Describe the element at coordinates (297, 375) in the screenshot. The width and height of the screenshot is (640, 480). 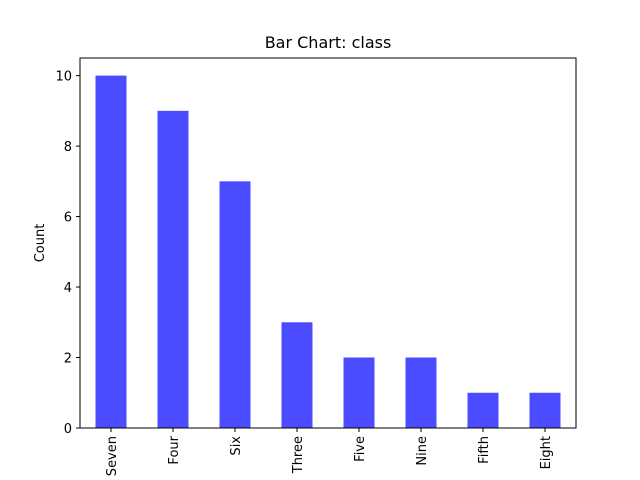
I see `bar-three` at that location.